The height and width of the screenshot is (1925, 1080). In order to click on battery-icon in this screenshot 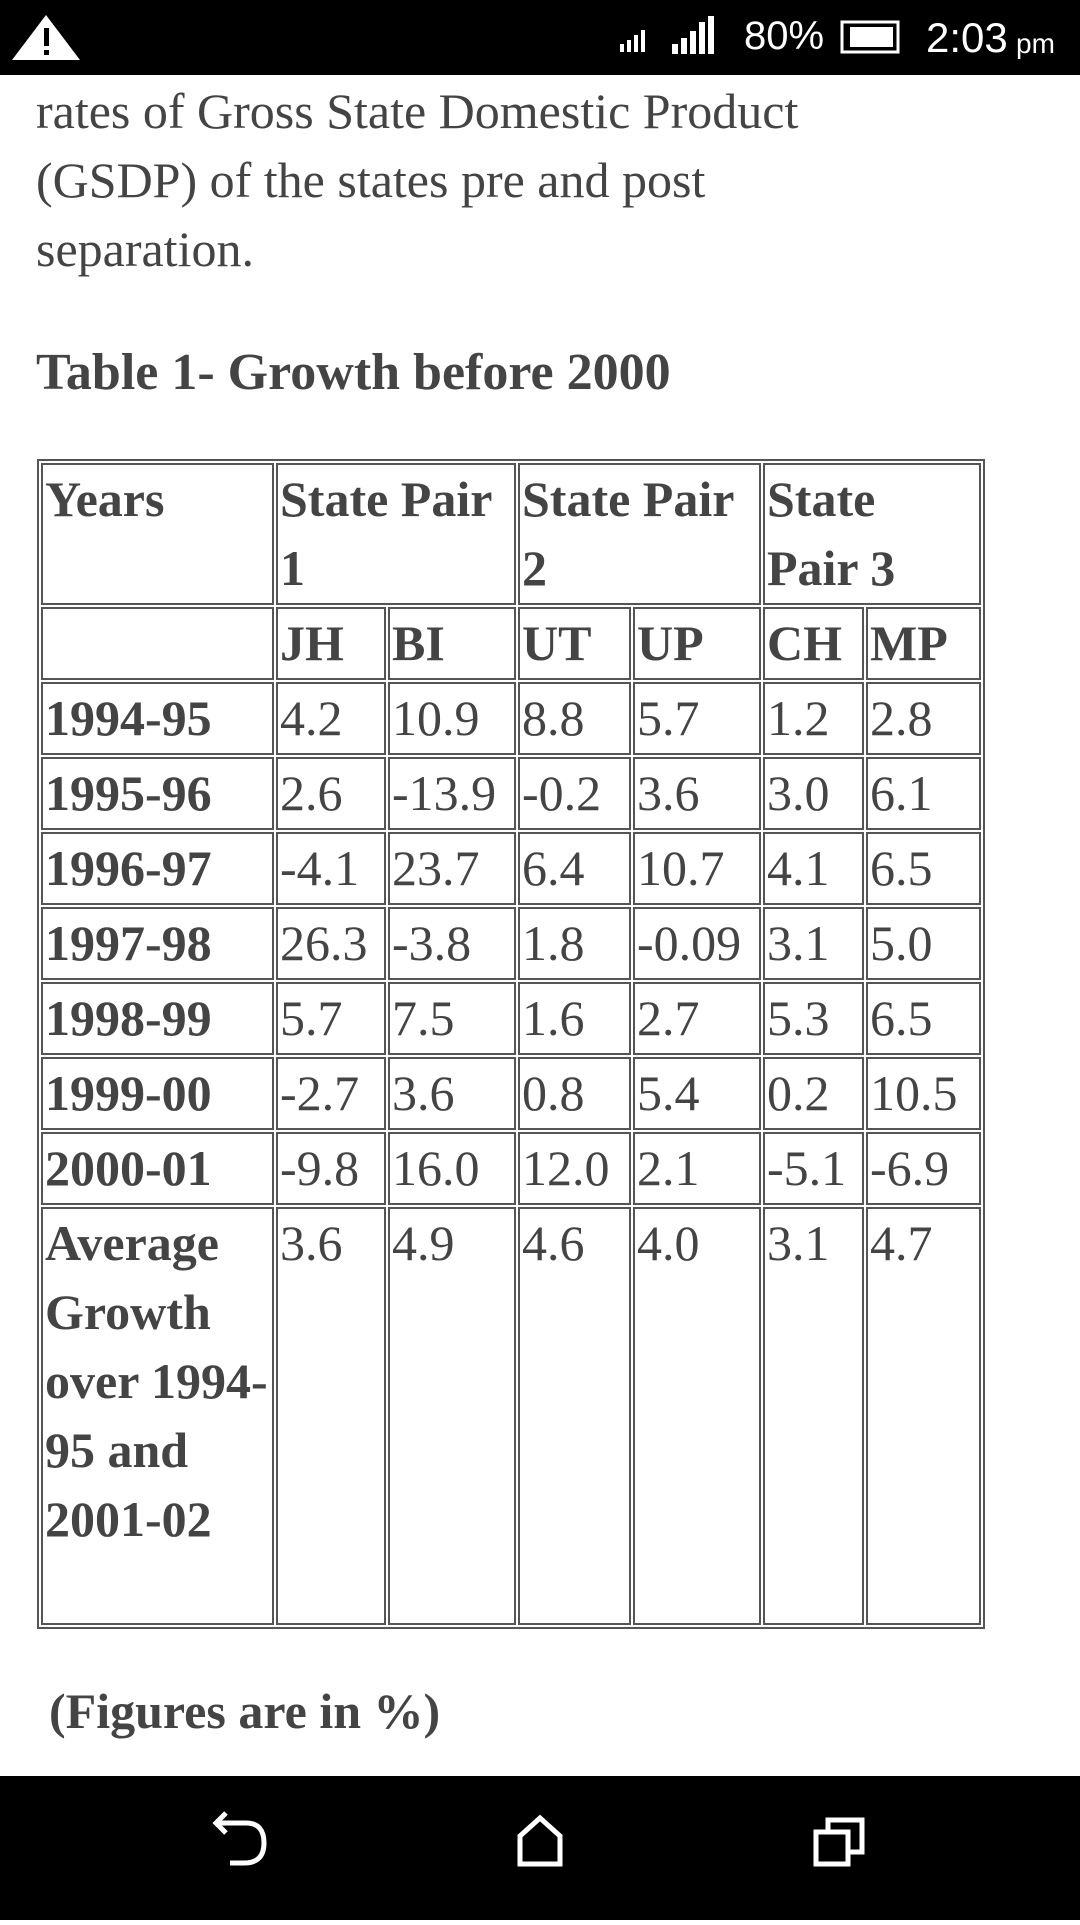, I will do `click(870, 37)`.